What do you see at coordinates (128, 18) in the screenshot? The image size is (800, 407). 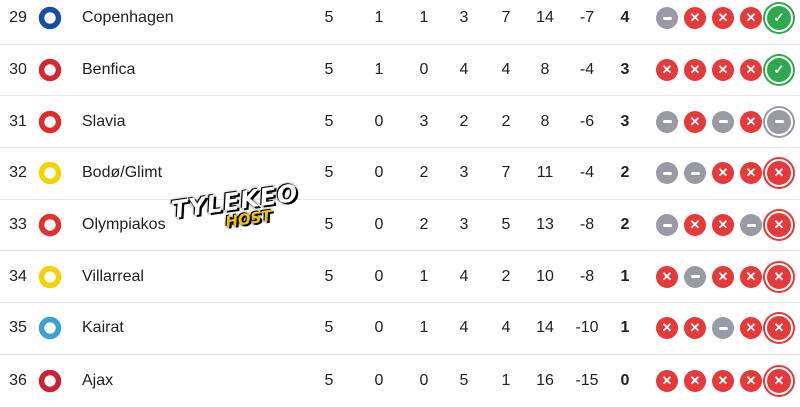 I see `team-name: Copenhagen` at bounding box center [128, 18].